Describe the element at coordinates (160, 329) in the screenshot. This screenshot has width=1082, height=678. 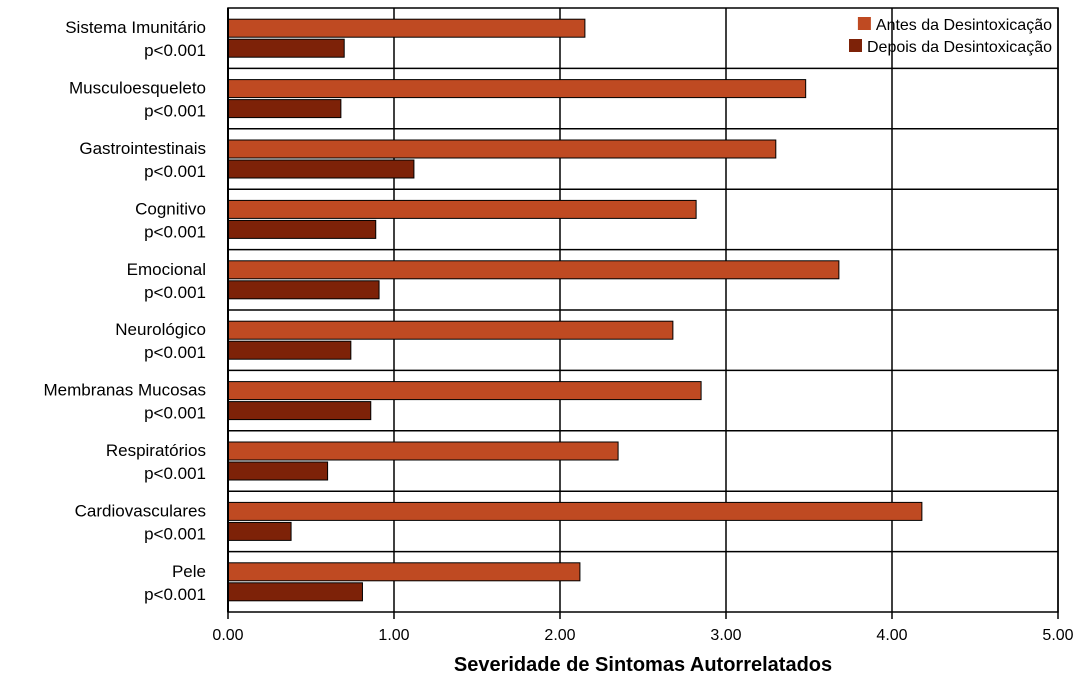
I see `category-label: Neurológico` at that location.